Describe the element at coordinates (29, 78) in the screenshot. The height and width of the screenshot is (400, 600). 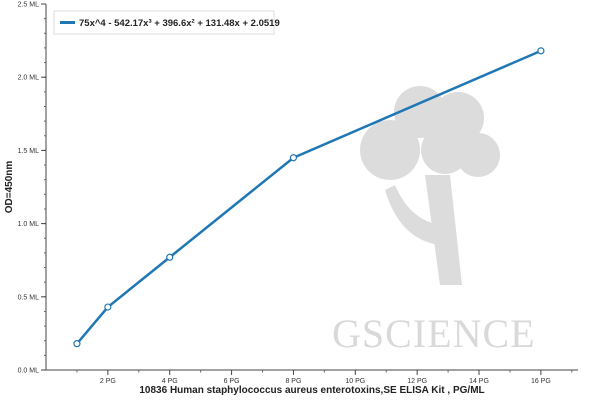
I see `y-tick-label: 2.0 ML` at that location.